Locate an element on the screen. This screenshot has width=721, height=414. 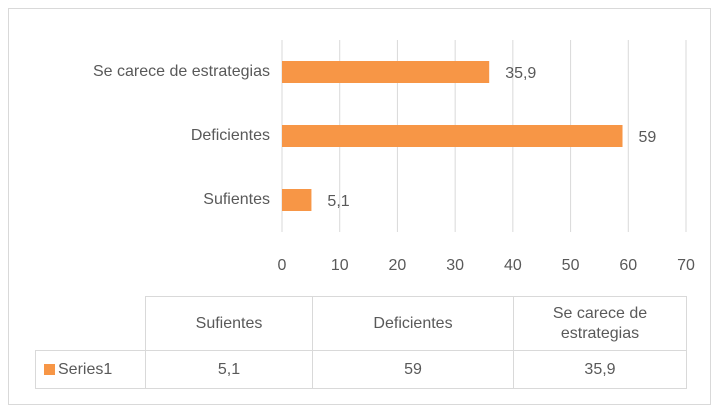
x-tick-label: 20 is located at coordinates (398, 265).